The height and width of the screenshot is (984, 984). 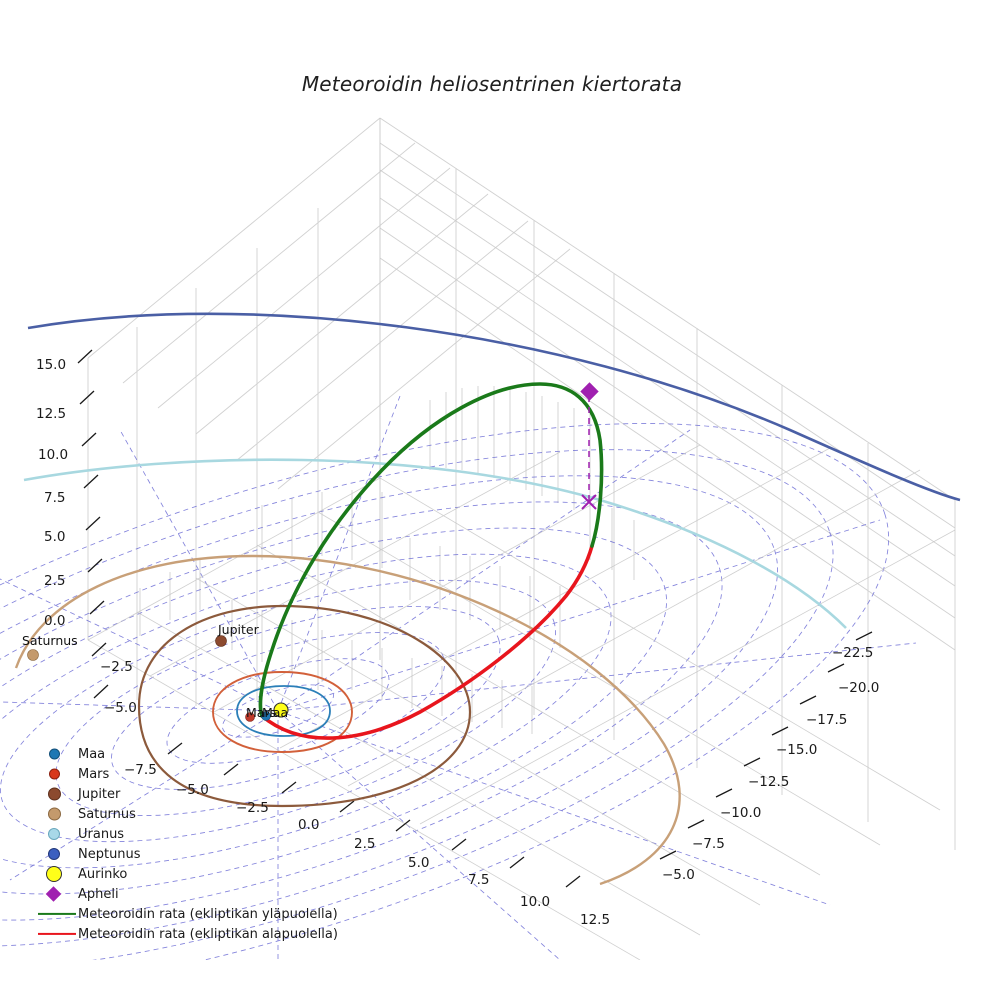 I want to click on legend-label: Aurinko, so click(x=103, y=874).